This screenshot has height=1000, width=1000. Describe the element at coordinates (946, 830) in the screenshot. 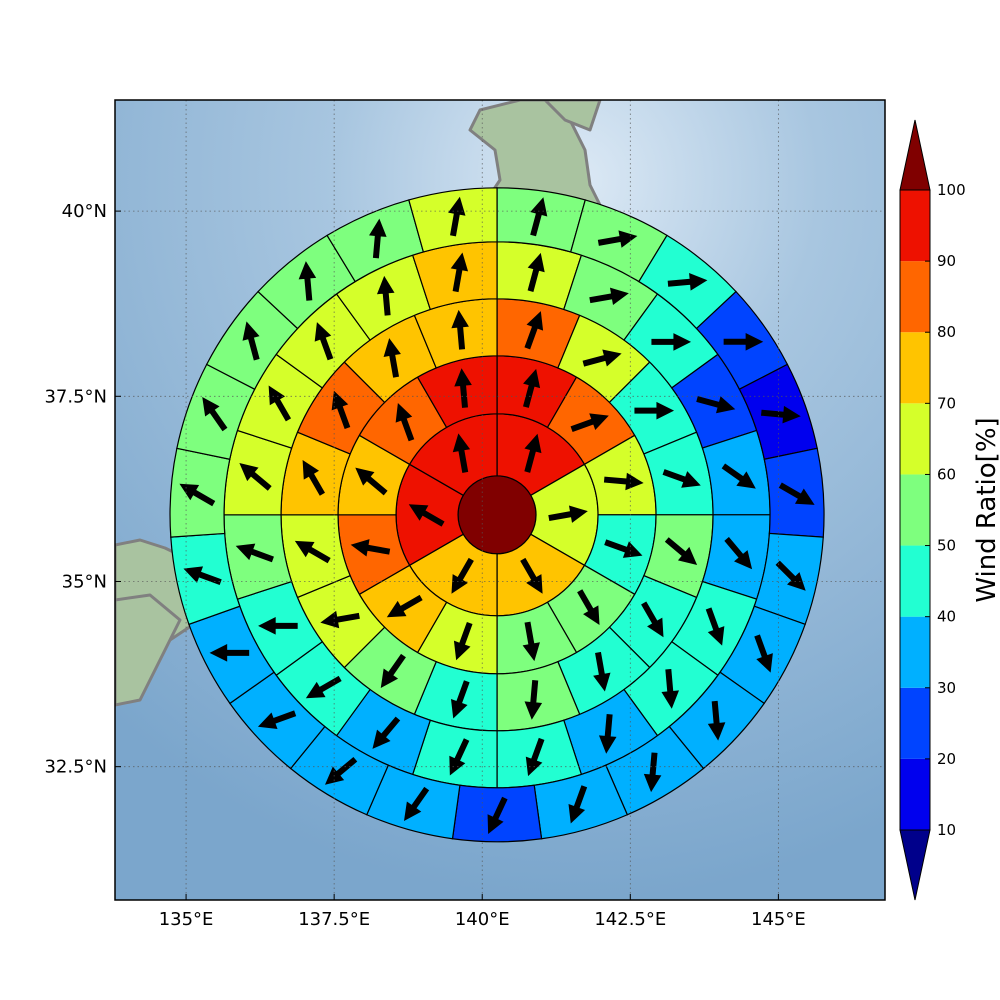

I see `colorbar-tick-label: 10` at that location.